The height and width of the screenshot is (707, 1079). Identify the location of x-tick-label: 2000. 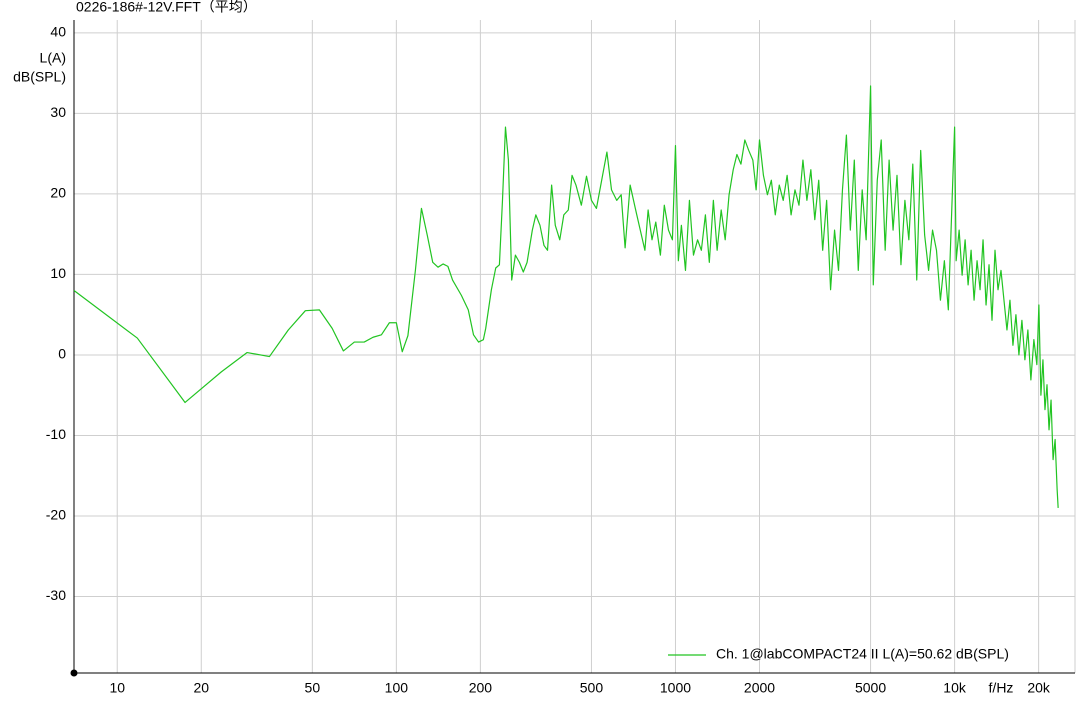
(759, 688).